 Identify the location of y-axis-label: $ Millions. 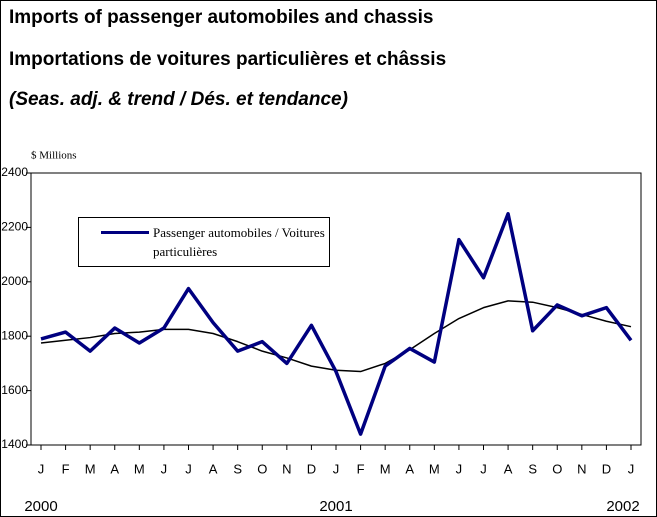
(54, 156).